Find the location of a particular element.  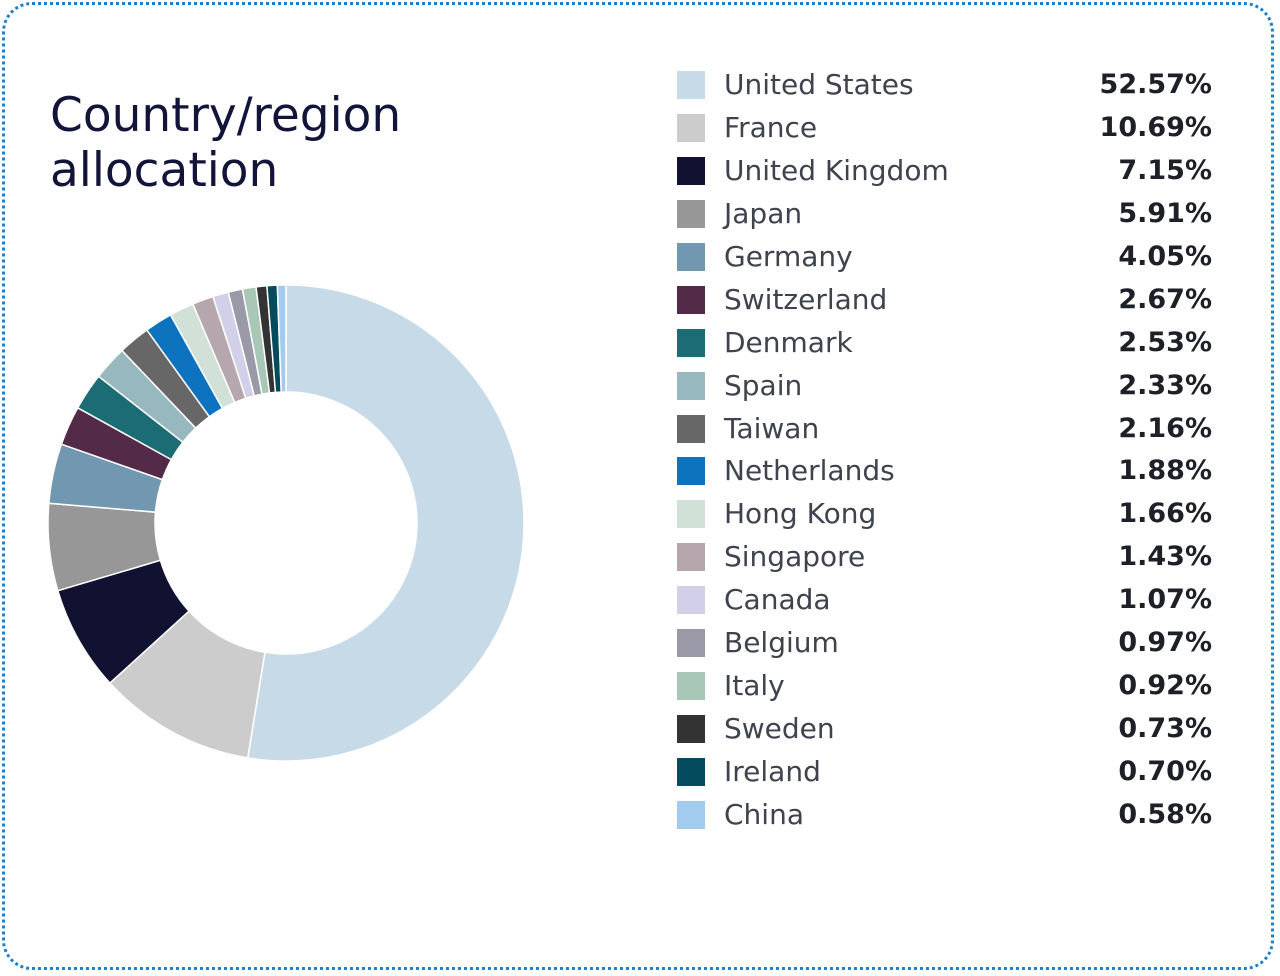

legend-item-china: China 0.58% is located at coordinates (946, 815).